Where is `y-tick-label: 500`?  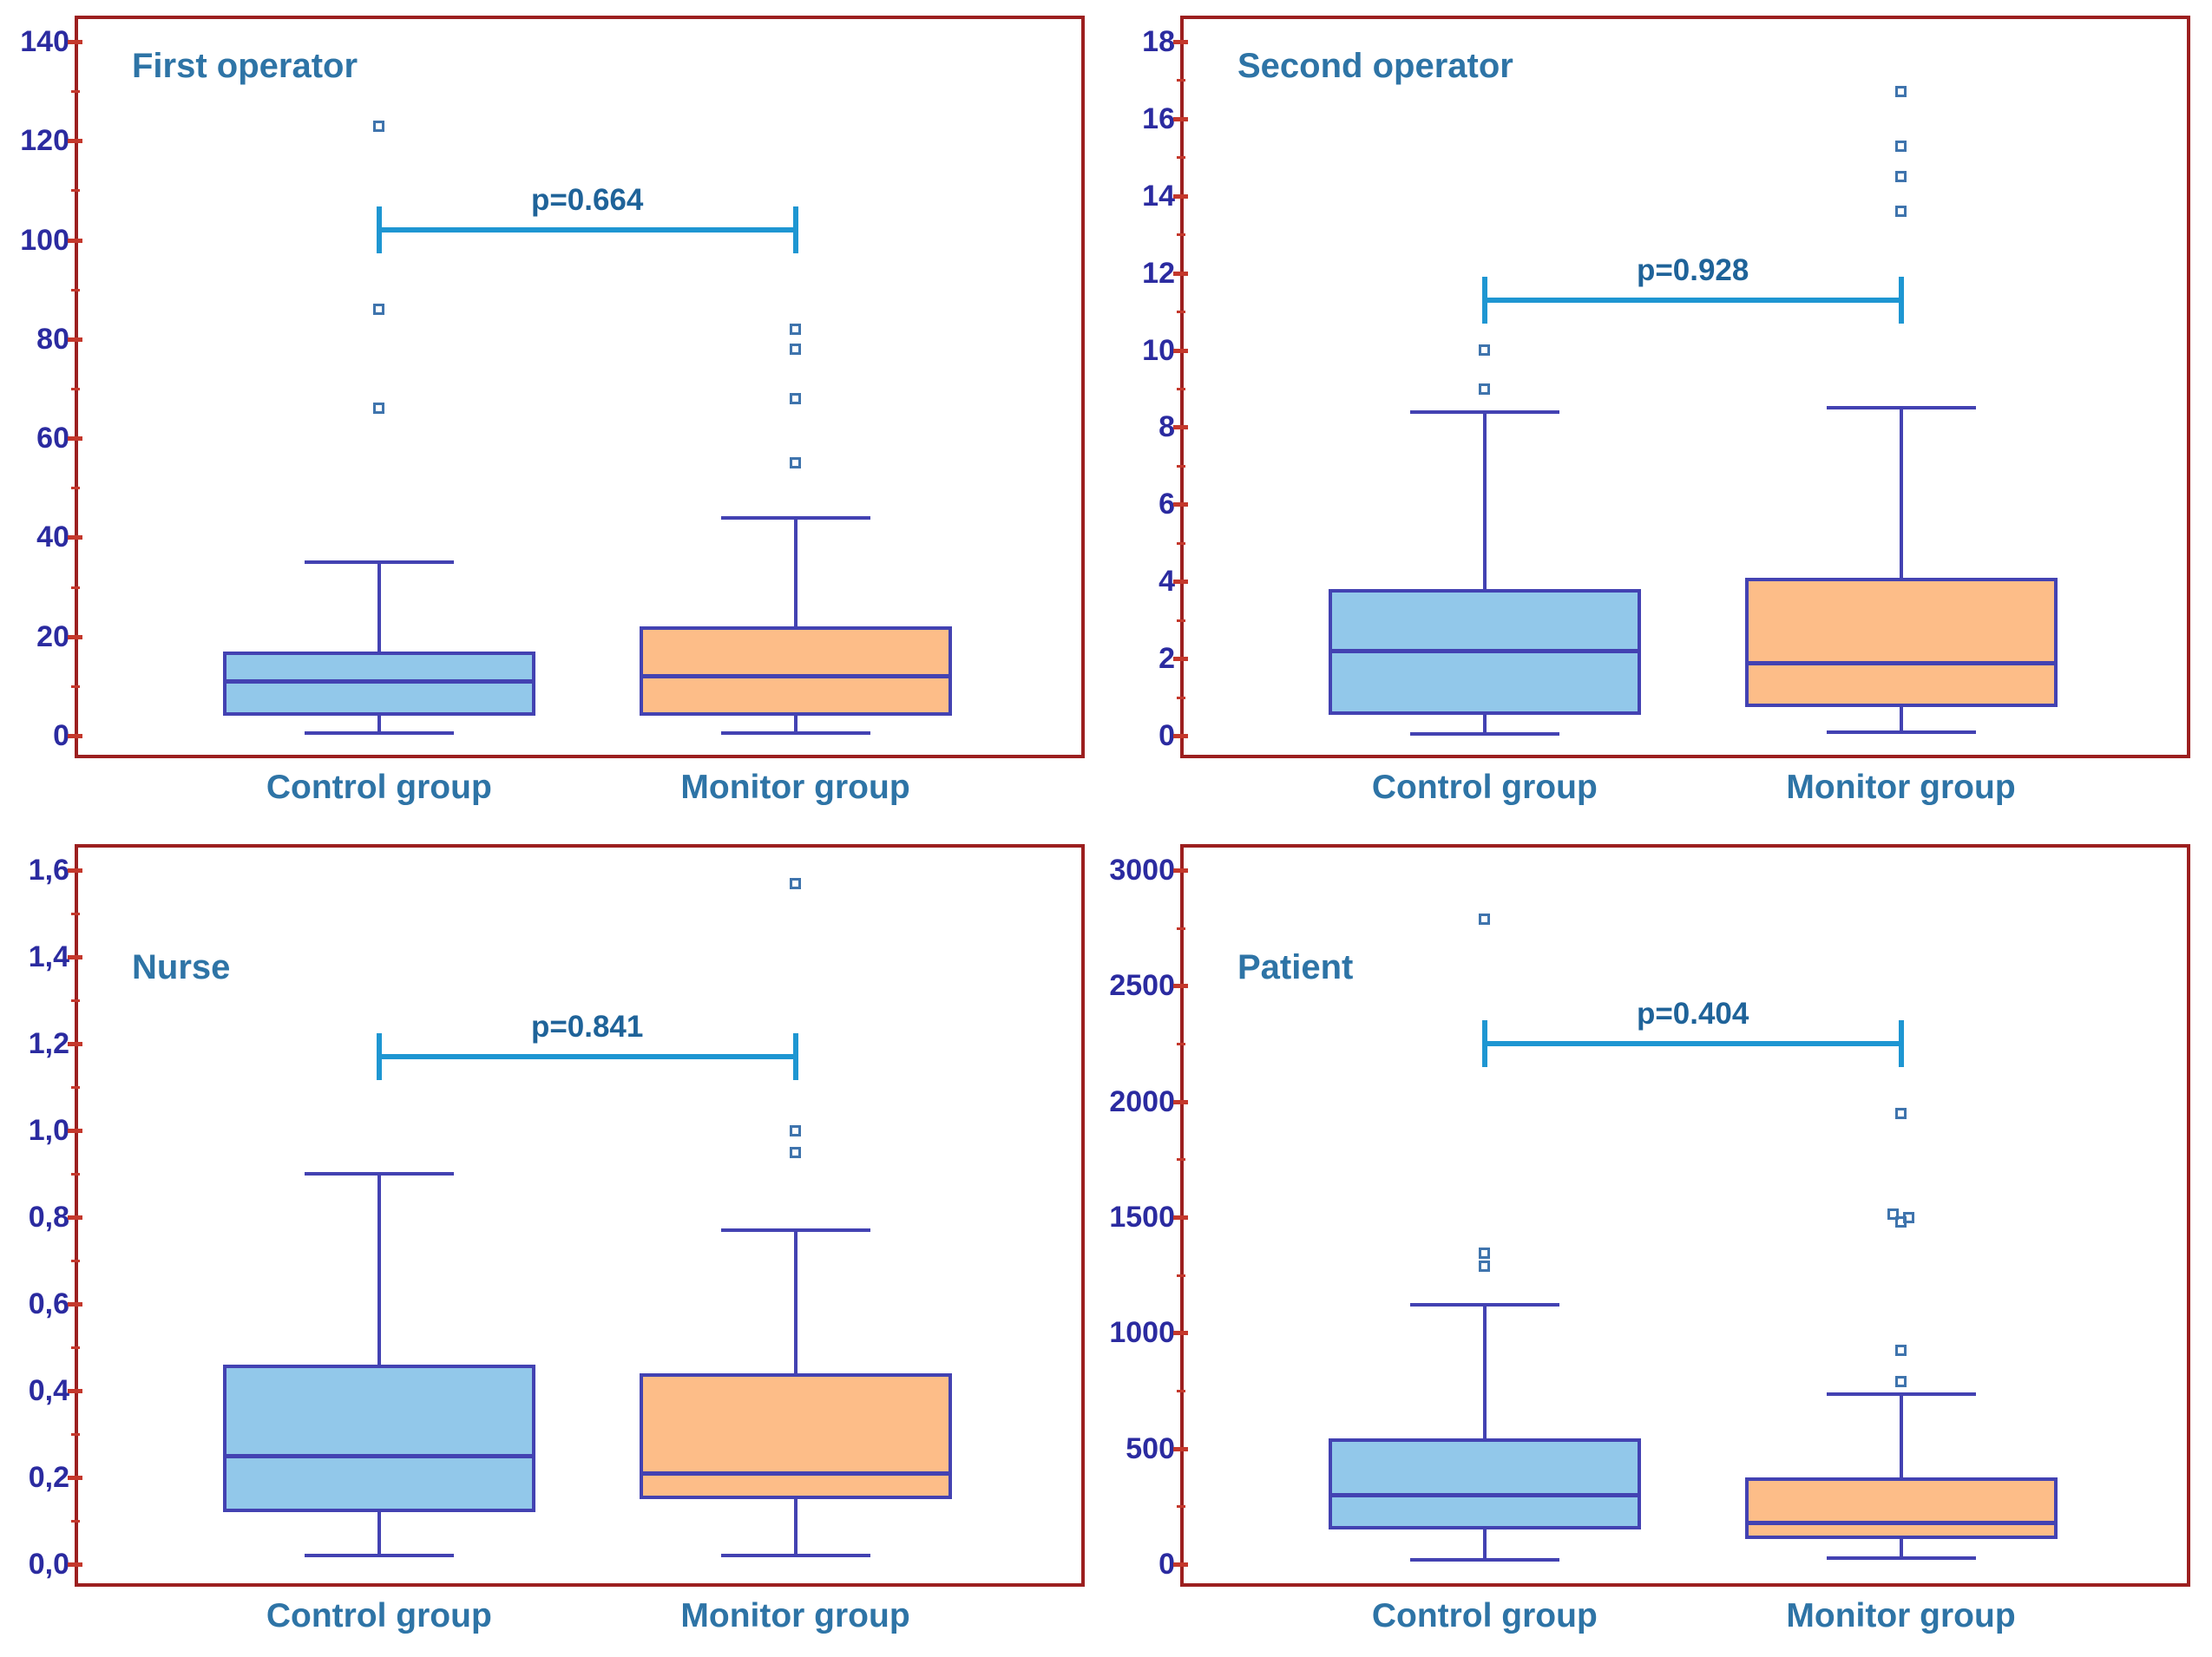
y-tick-label: 500 is located at coordinates (1150, 1448).